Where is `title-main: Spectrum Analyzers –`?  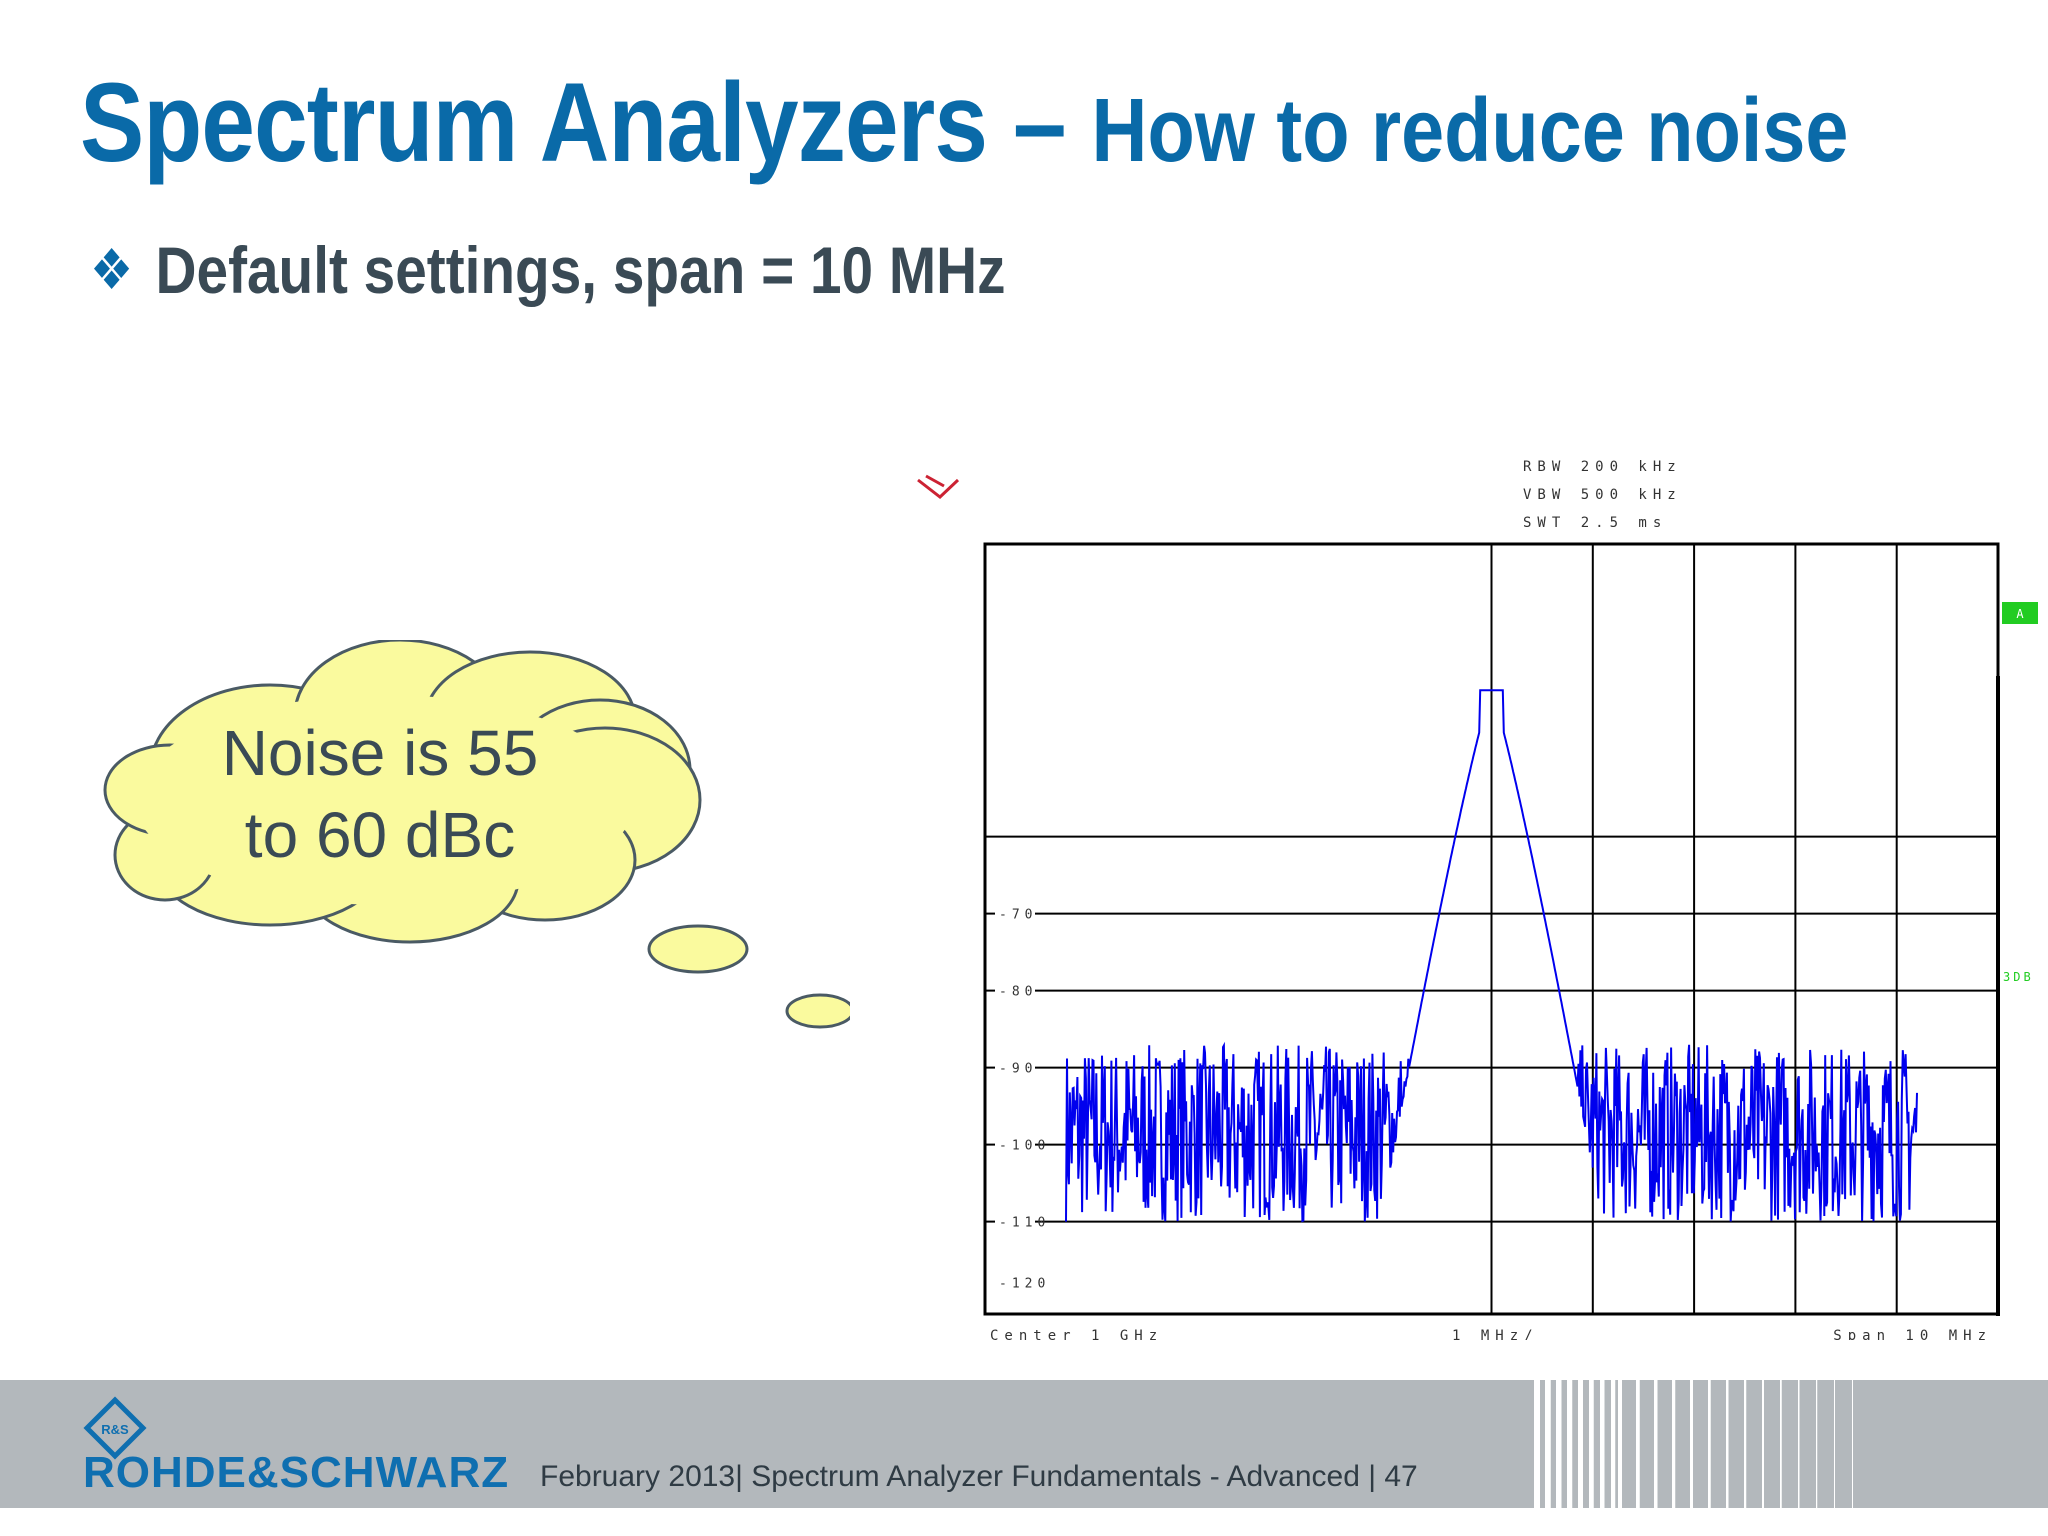
title-main: Spectrum Analyzers – is located at coordinates (586, 122).